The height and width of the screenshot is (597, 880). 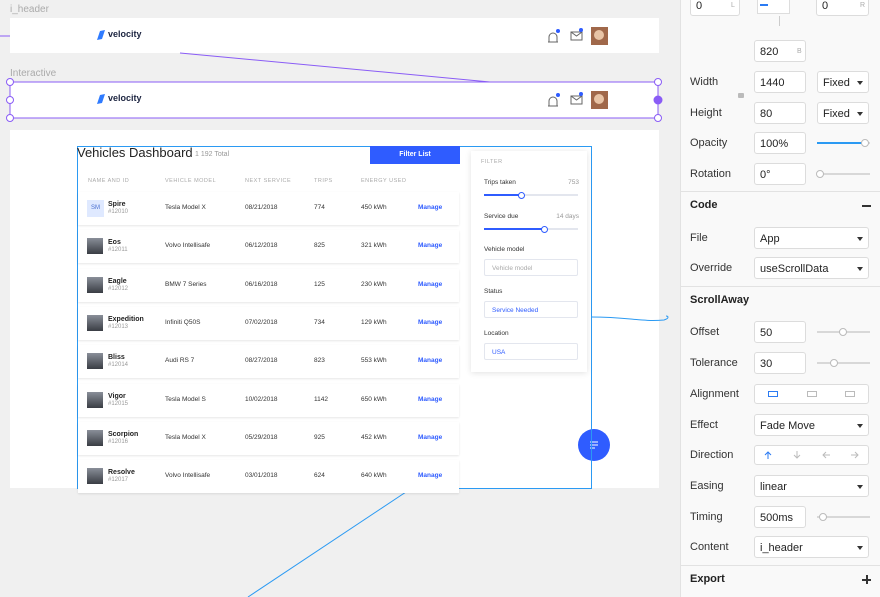 I want to click on section-title: Code, so click(x=704, y=205).